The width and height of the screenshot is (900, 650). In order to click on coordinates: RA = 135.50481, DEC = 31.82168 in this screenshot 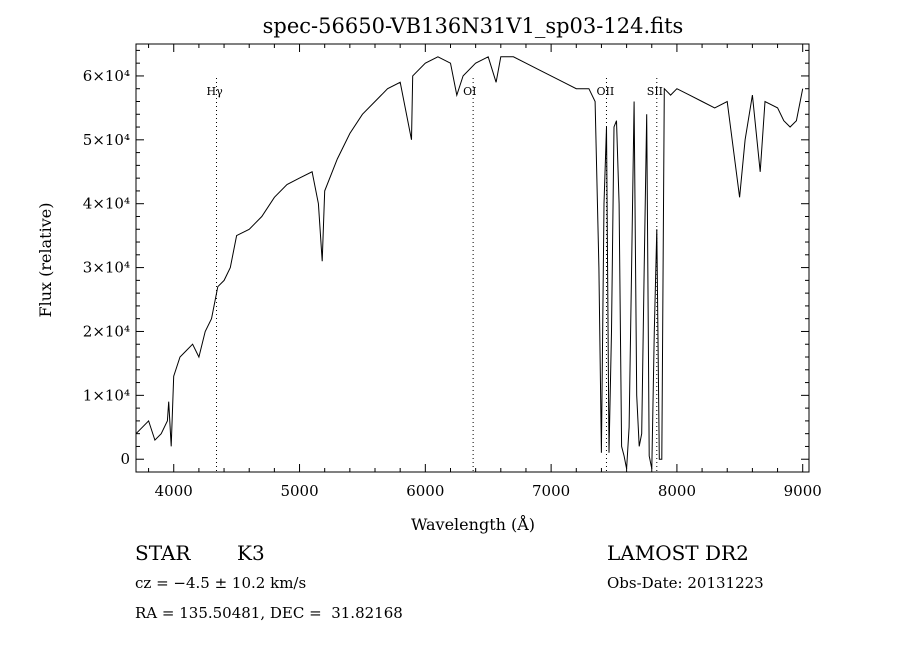, I will do `click(269, 613)`.